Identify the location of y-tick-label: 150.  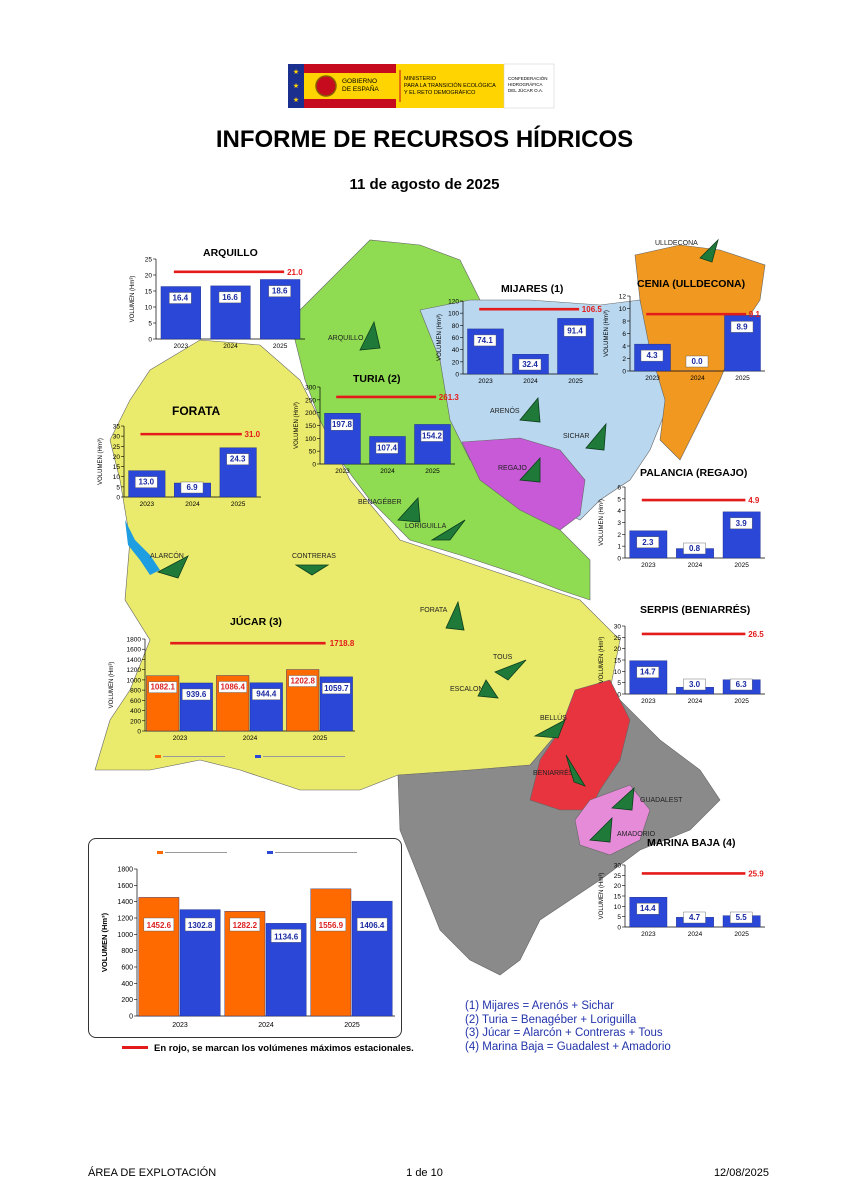
(310, 426).